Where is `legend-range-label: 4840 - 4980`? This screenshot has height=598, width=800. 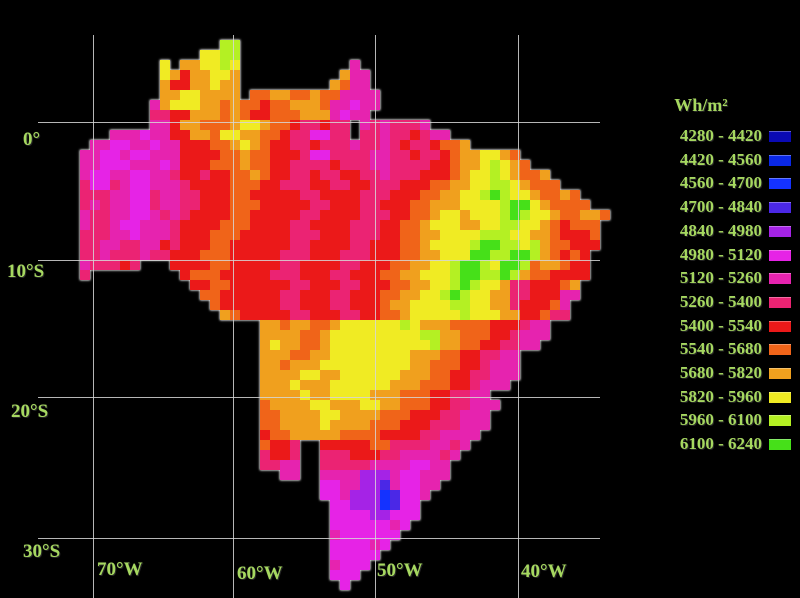
legend-range-label: 4840 - 4980 is located at coordinates (720, 230).